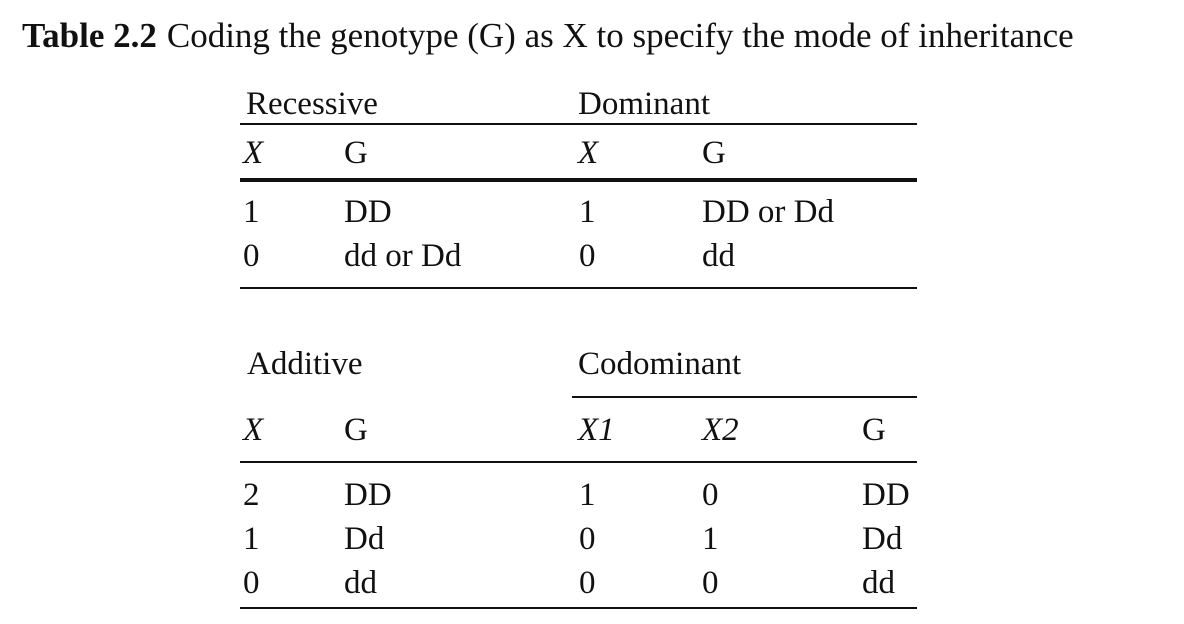 The width and height of the screenshot is (1184, 624). I want to click on codominant-title: Codominant, so click(660, 364).